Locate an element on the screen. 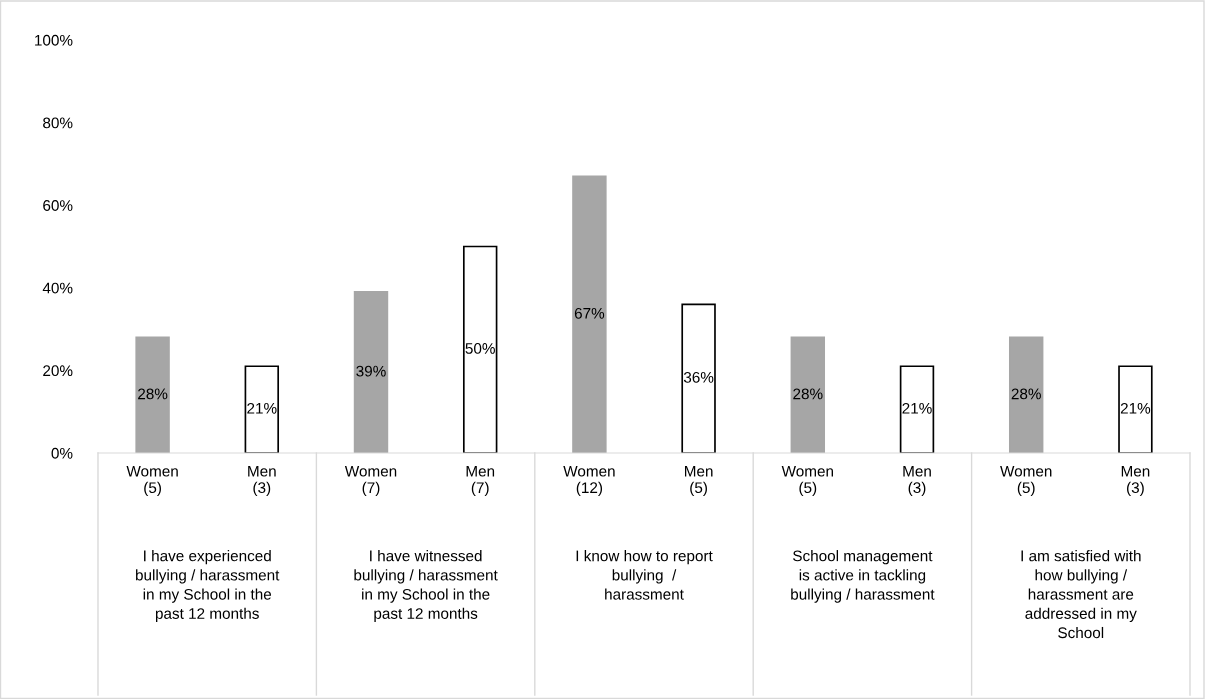 Image resolution: width=1205 pixels, height=699 pixels. data-label: 39% is located at coordinates (371, 371).